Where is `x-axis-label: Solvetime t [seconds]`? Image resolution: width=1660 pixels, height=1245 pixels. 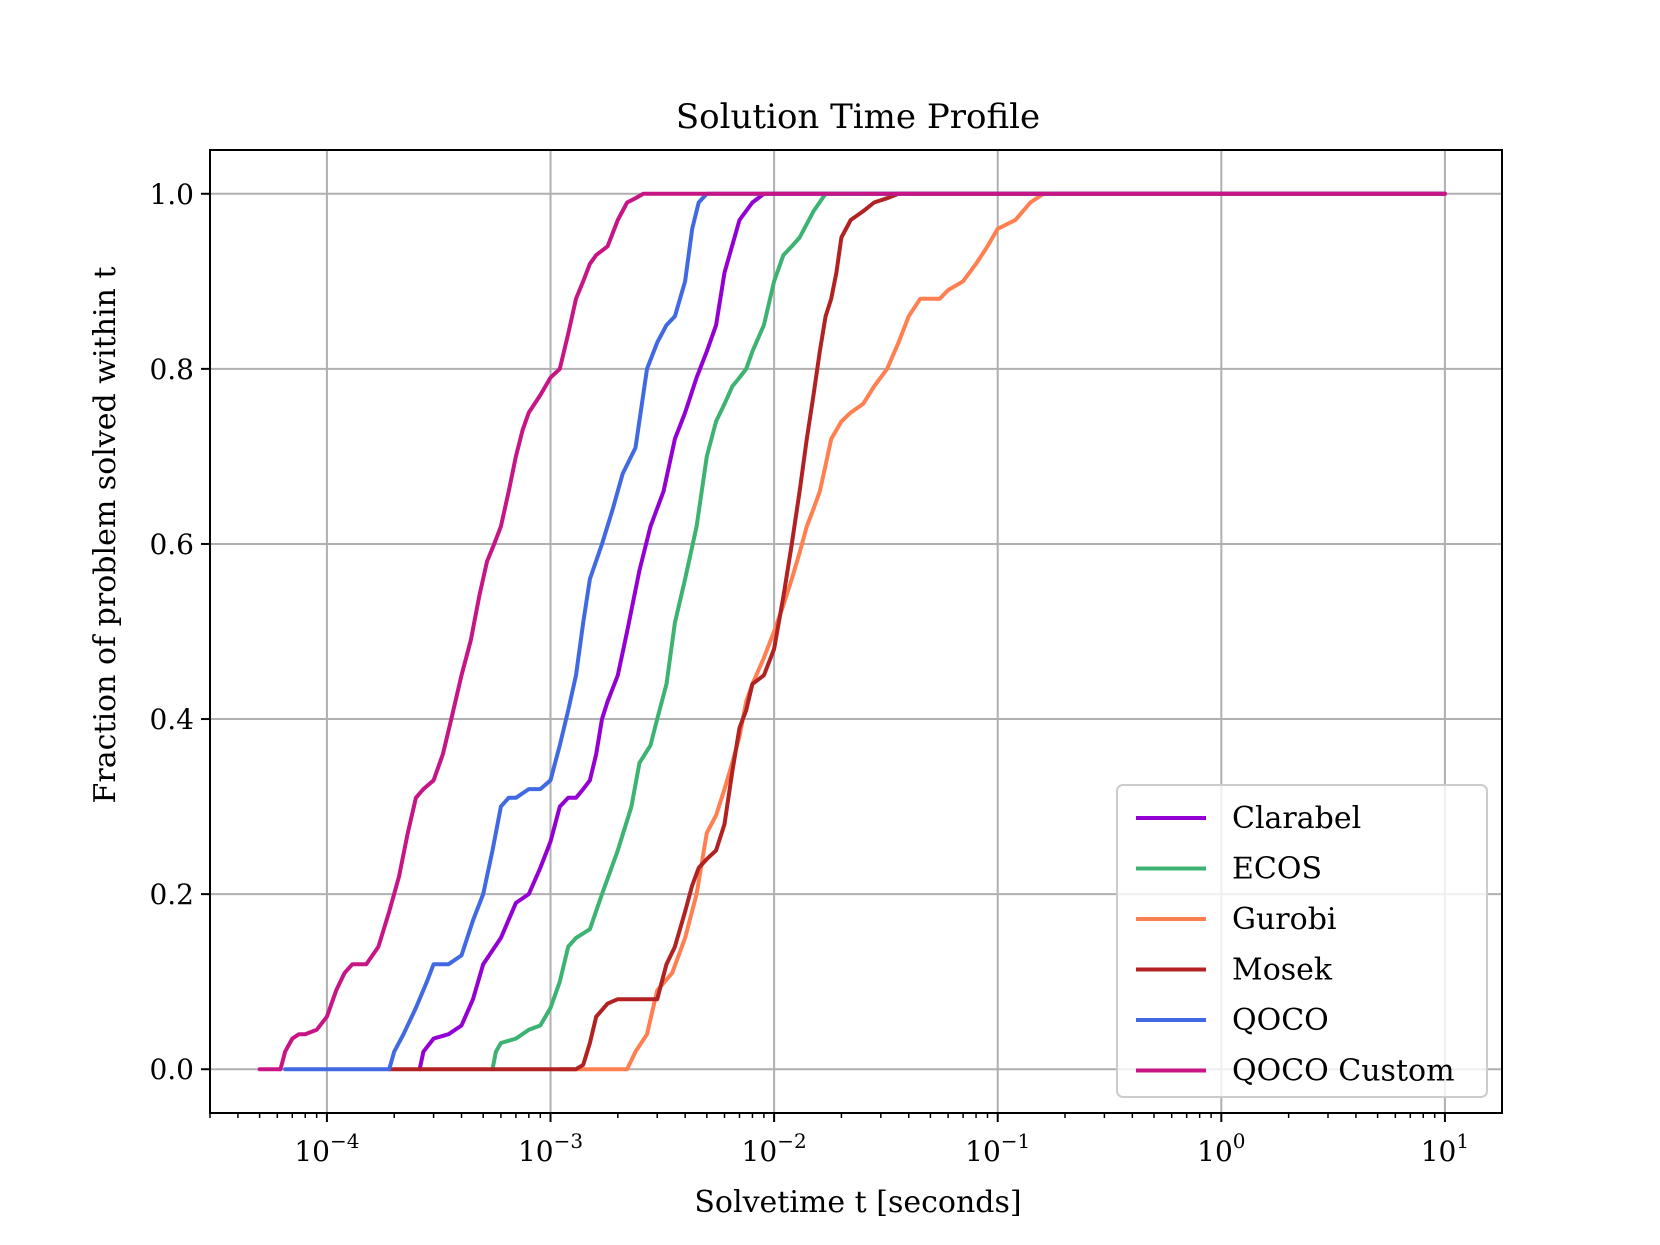
x-axis-label: Solvetime t [seconds] is located at coordinates (857, 1202).